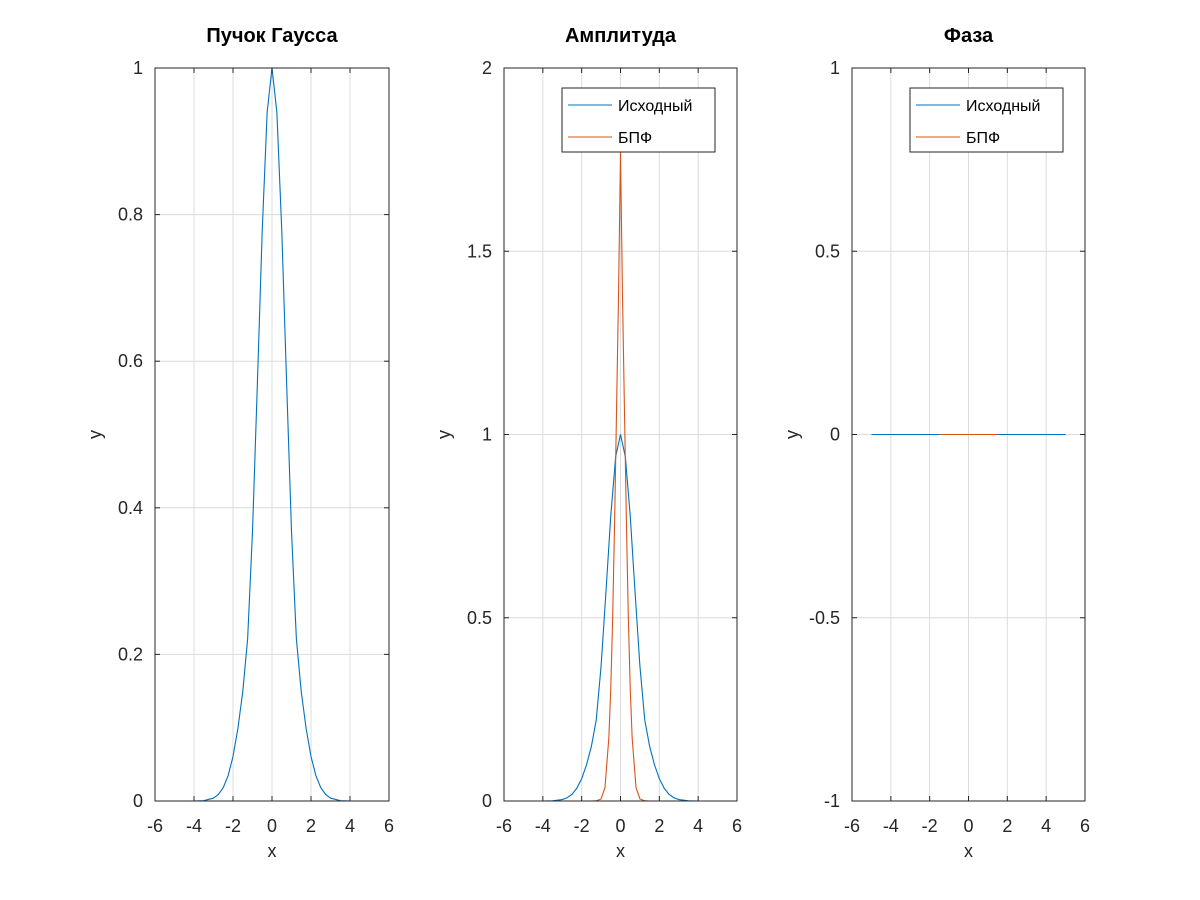 The width and height of the screenshot is (1200, 900). I want to click on y-tick-label: 1.5, so click(479, 251).